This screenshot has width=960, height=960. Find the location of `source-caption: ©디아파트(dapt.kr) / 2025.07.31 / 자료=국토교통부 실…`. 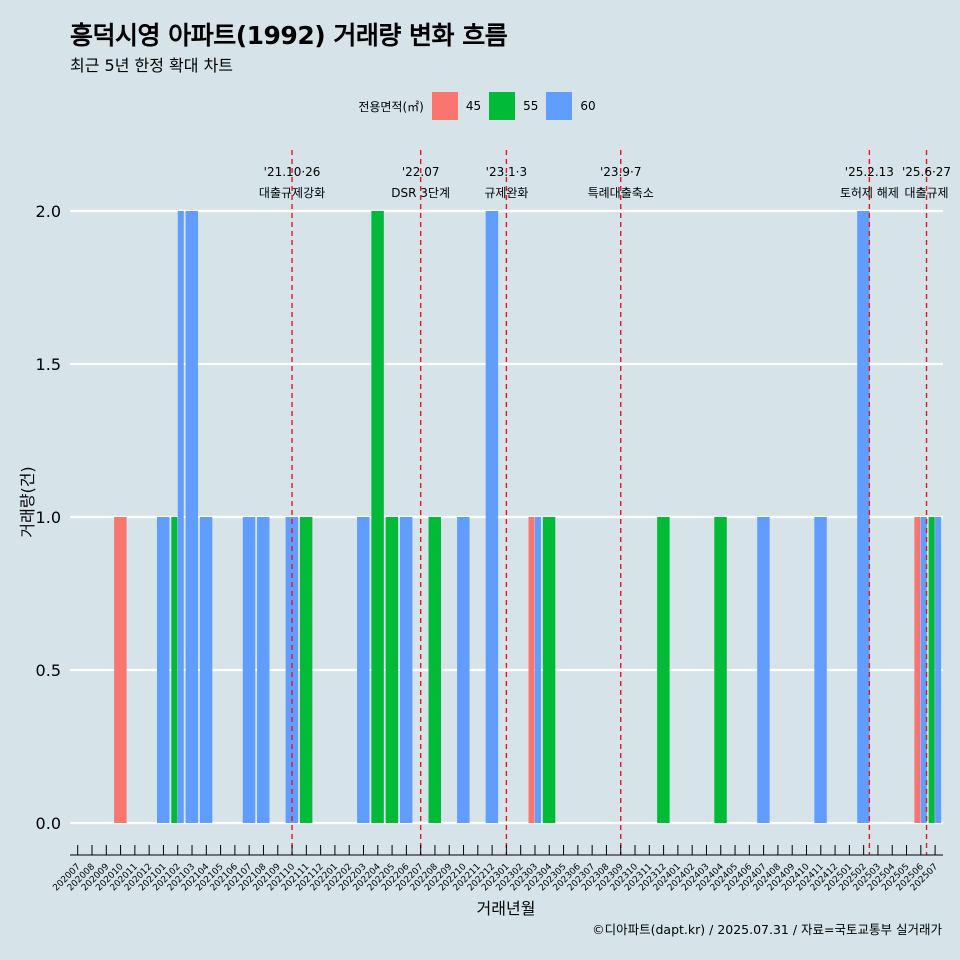

source-caption: ©디아파트(dapt.kr) / 2025.07.31 / 자료=국토교통부 실… is located at coordinates (767, 929).